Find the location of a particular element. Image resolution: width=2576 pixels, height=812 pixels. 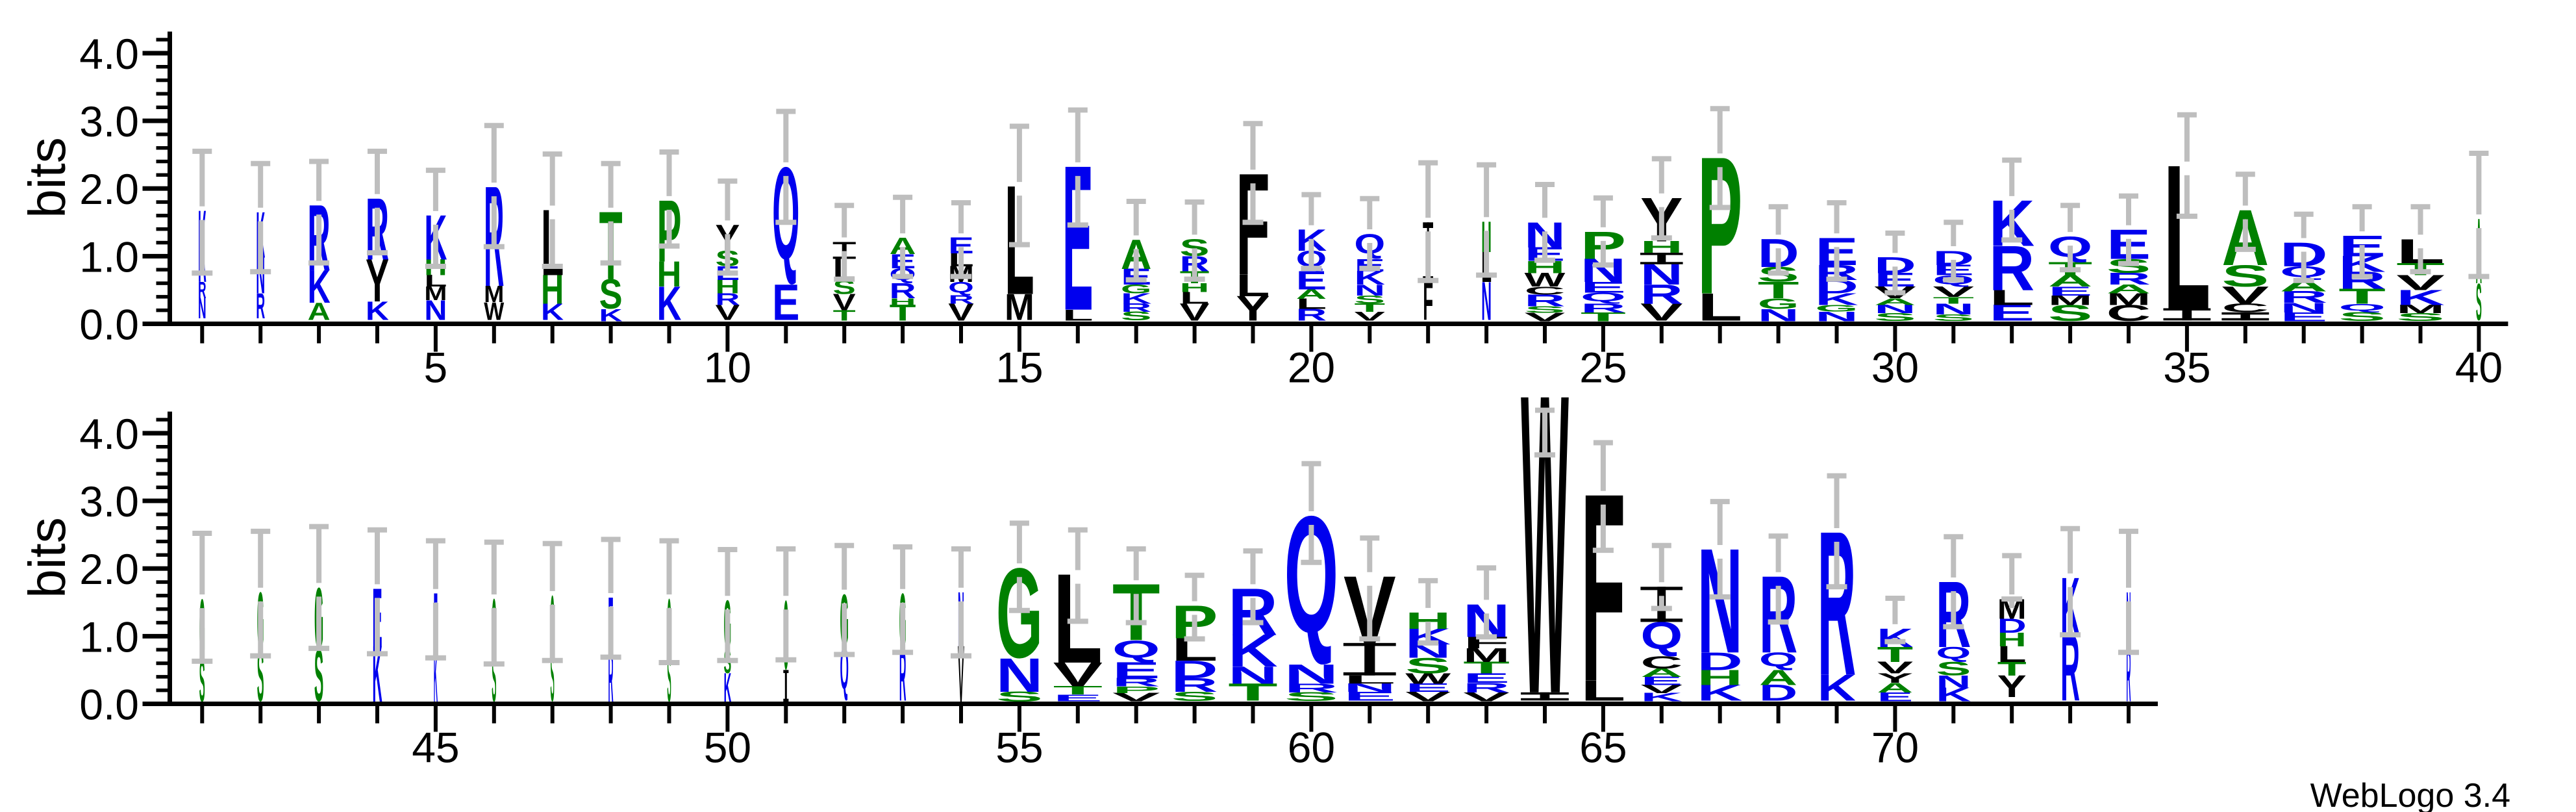

svg-text: 65 is located at coordinates (1603, 748).